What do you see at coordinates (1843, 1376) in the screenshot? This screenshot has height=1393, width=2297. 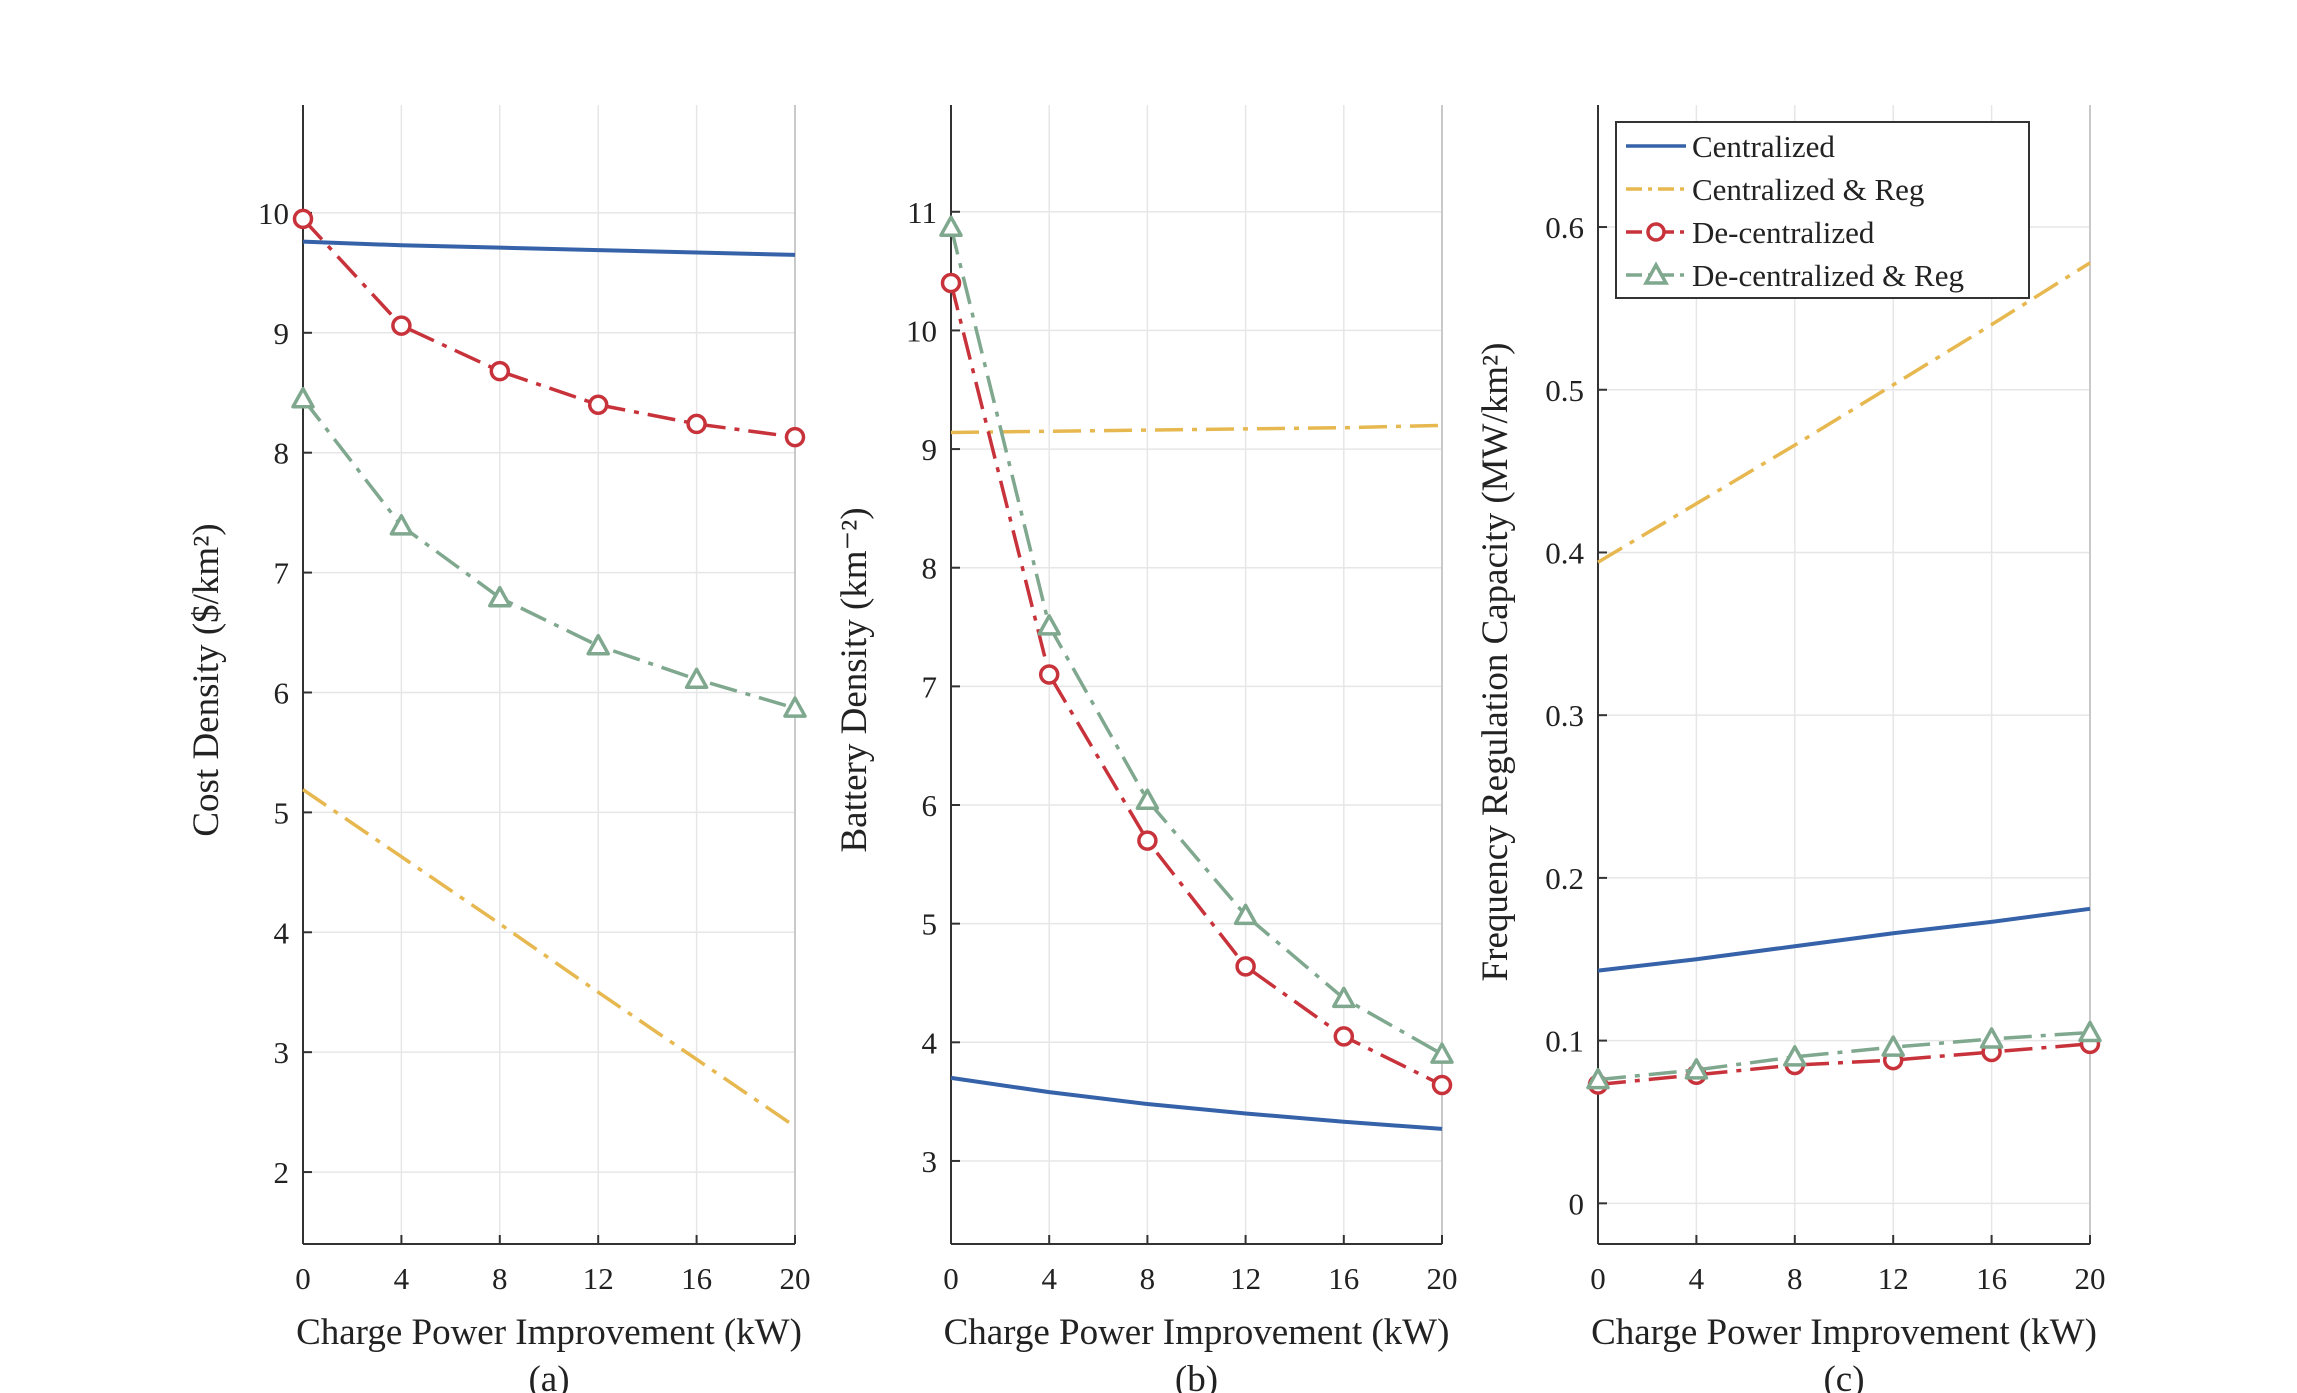 I see `panel-label: (c)` at bounding box center [1843, 1376].